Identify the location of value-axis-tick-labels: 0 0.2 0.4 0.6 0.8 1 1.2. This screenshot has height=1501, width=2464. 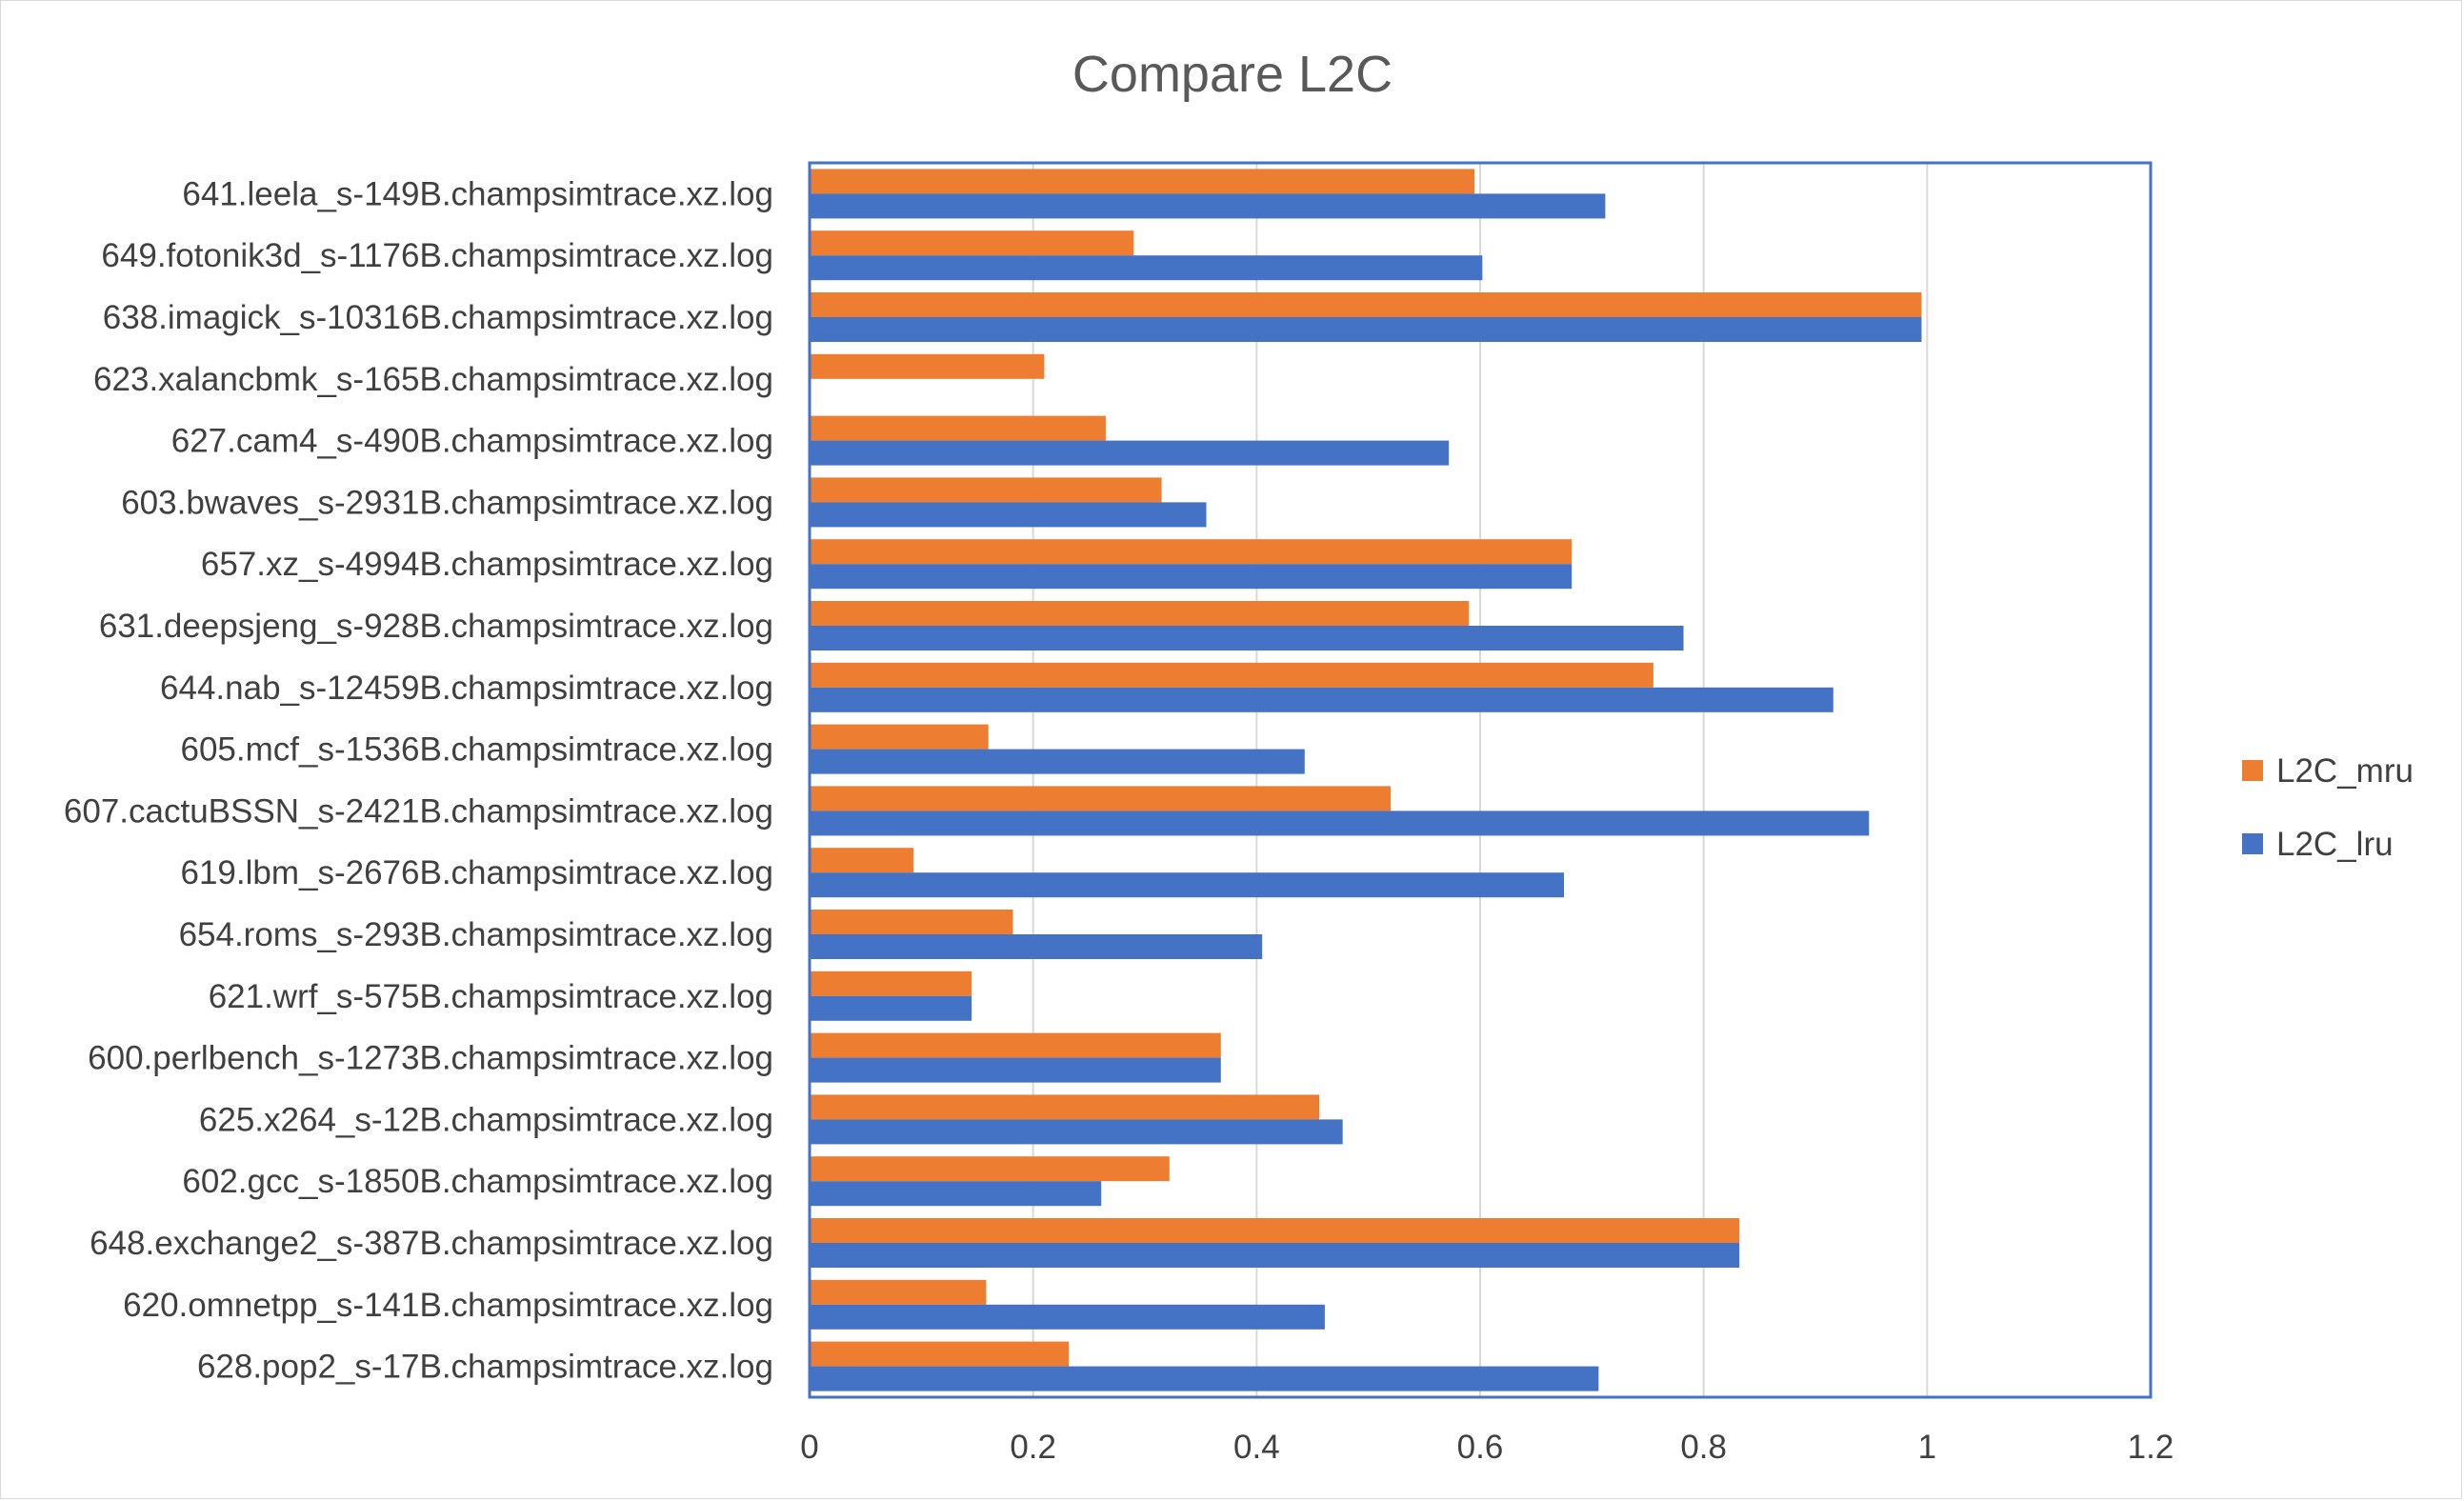
(1487, 1448).